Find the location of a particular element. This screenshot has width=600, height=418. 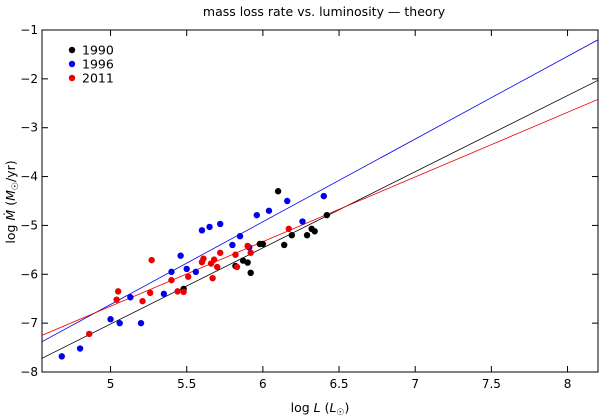

x-tick-label: 5 is located at coordinates (111, 384).